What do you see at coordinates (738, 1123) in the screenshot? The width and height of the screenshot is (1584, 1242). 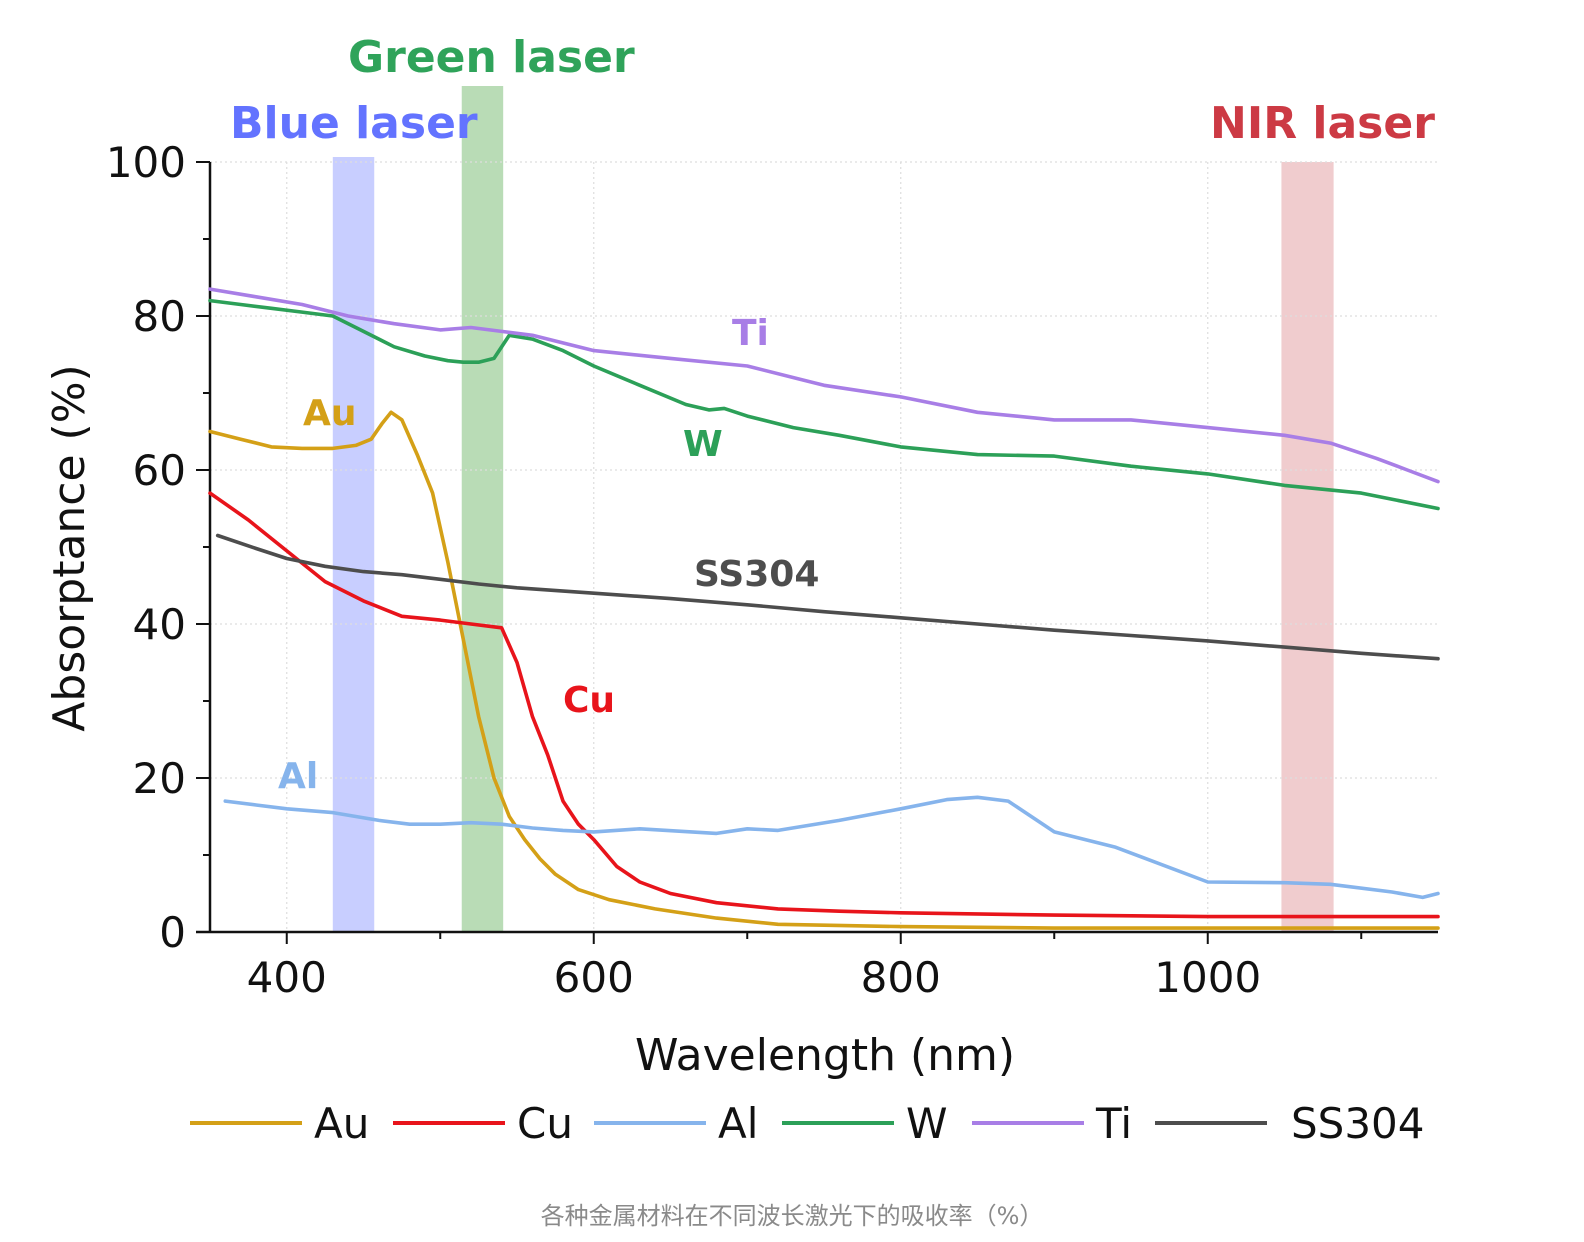 I see `legend-label: Al` at bounding box center [738, 1123].